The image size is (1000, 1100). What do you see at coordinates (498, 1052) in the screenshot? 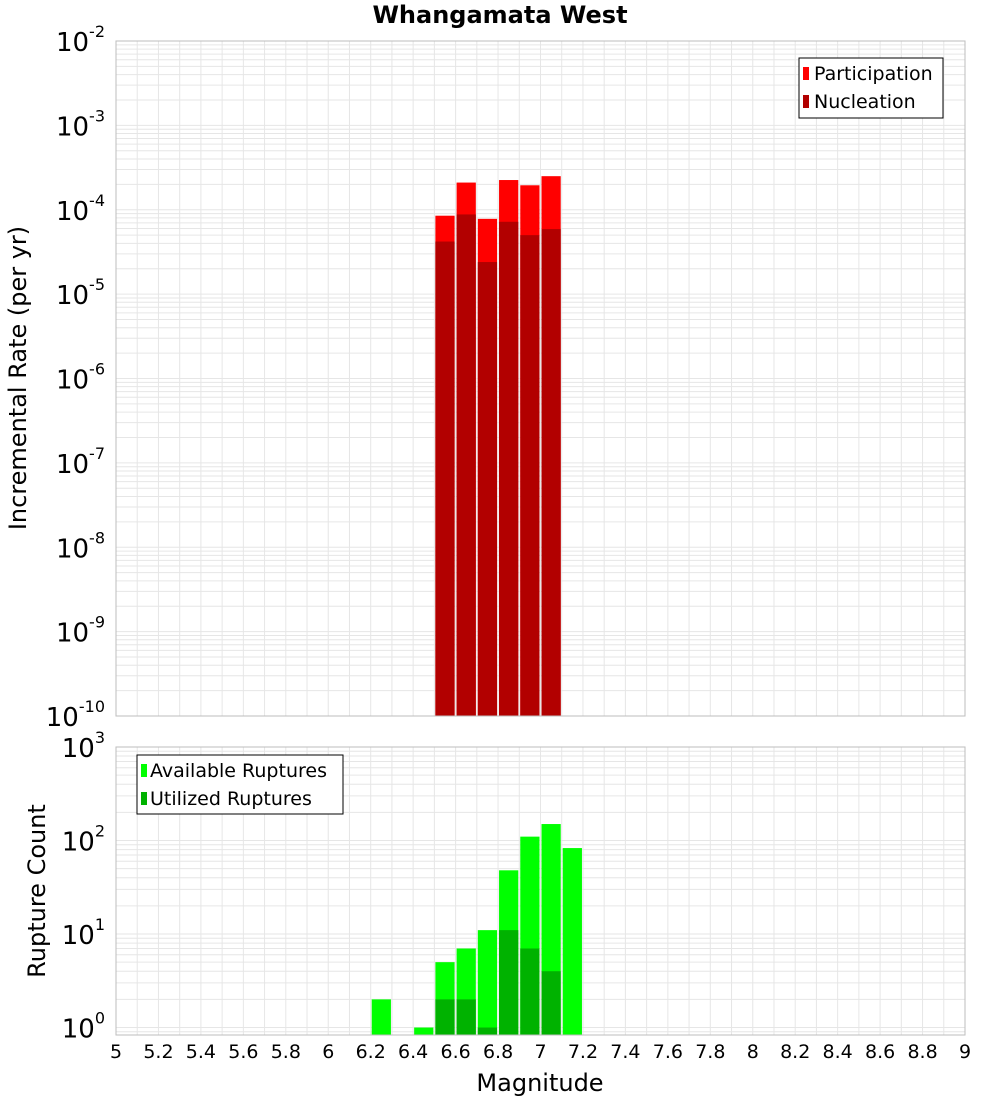
I see `x-tick-label: 6.8` at bounding box center [498, 1052].